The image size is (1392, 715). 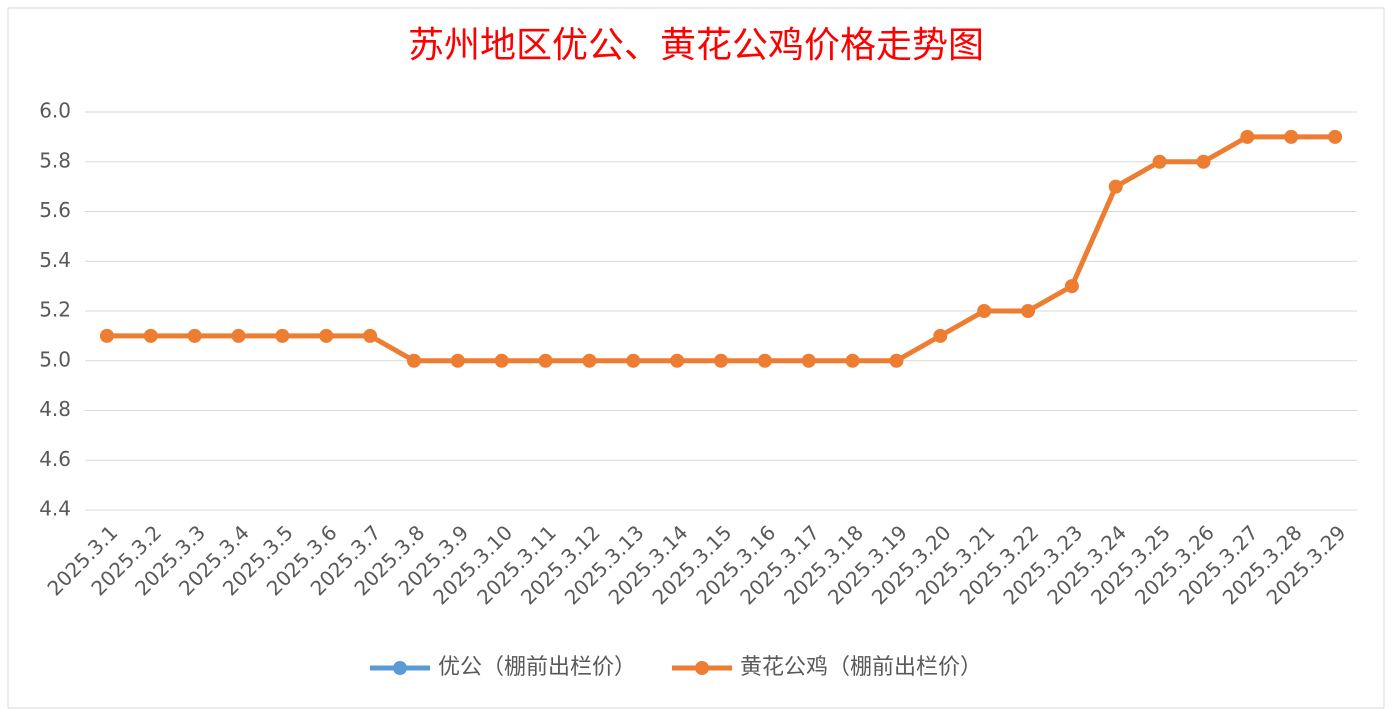 I want to click on y-tick-label: 6.0, so click(x=55, y=111).